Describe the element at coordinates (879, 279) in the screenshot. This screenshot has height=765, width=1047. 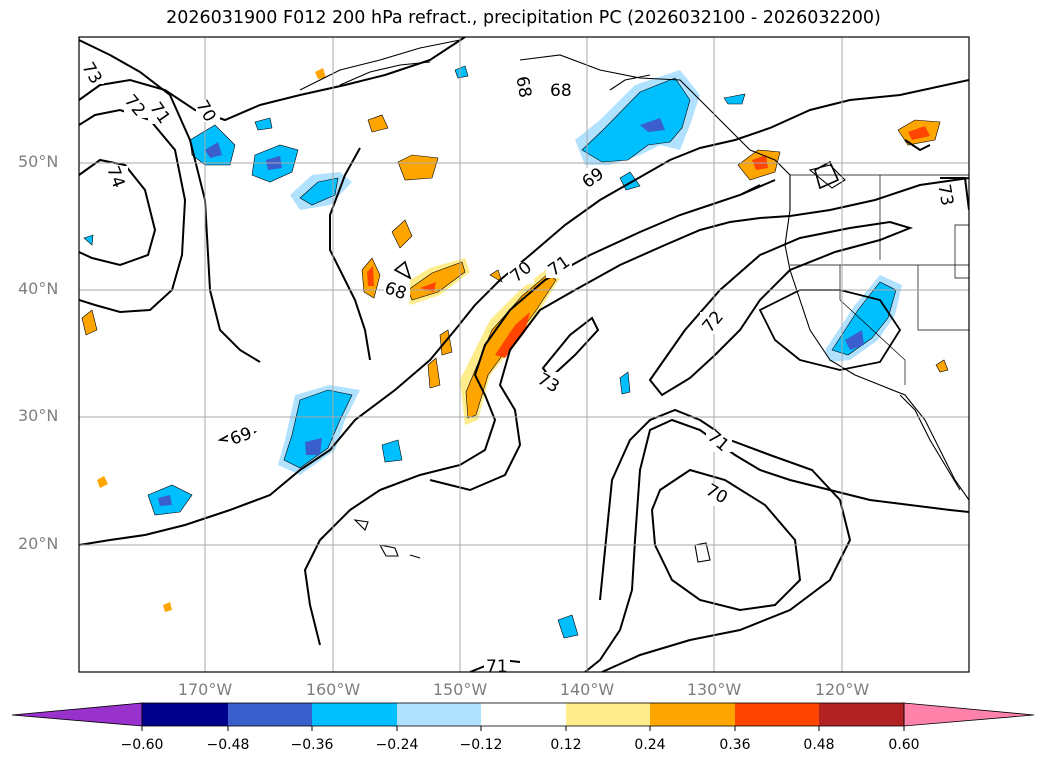
I see `state-borders` at that location.